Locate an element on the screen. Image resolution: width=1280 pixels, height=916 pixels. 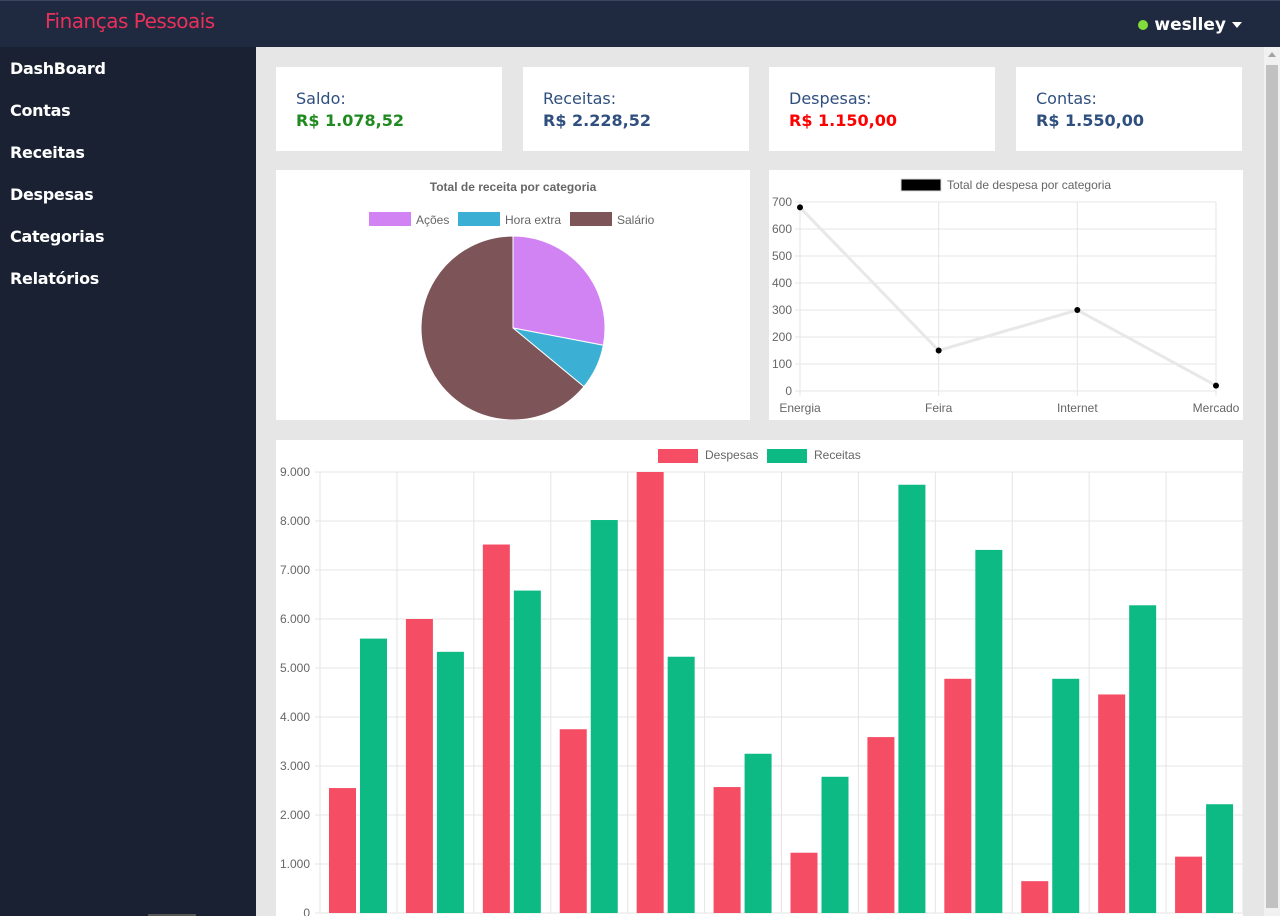
line-legend-swatch is located at coordinates (921, 185).